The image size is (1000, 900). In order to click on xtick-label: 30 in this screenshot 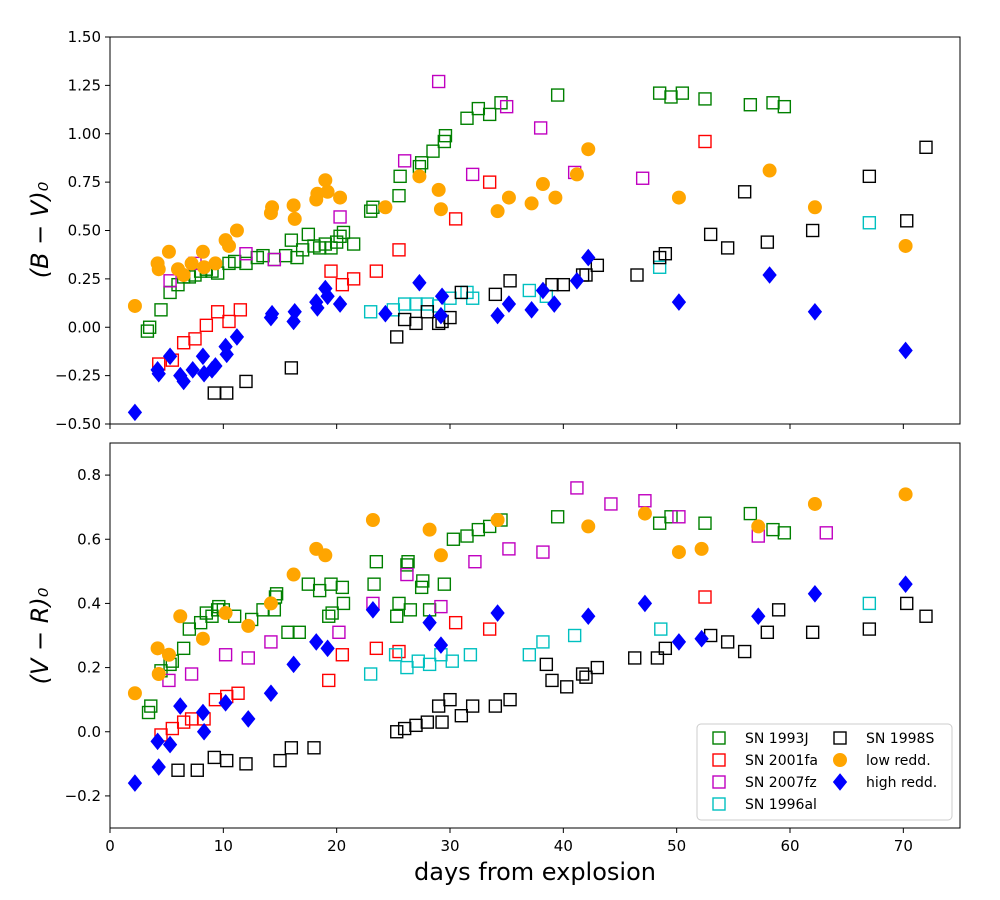, I will do `click(449, 846)`.